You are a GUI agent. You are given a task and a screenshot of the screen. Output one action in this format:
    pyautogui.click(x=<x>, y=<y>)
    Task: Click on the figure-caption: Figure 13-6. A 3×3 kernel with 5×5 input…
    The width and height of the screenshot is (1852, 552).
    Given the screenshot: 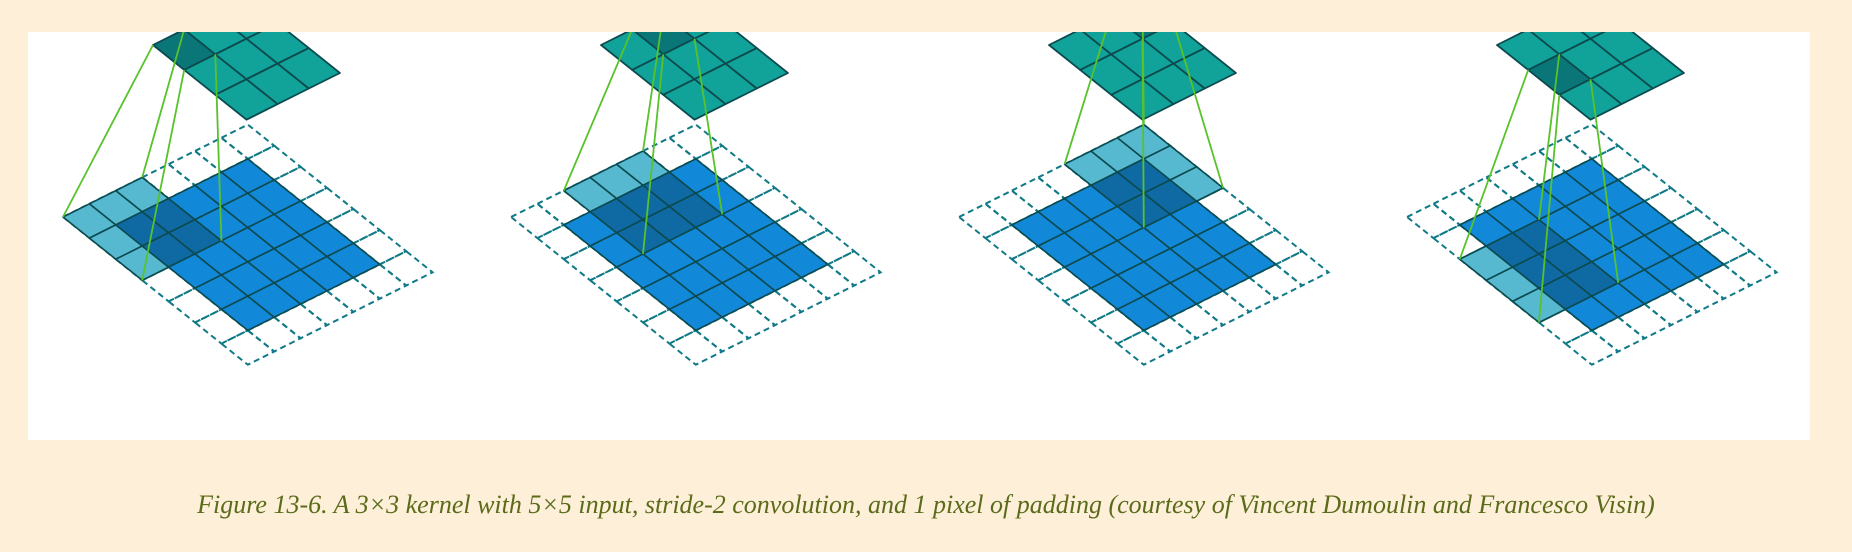 What is the action you would take?
    pyautogui.click(x=926, y=504)
    